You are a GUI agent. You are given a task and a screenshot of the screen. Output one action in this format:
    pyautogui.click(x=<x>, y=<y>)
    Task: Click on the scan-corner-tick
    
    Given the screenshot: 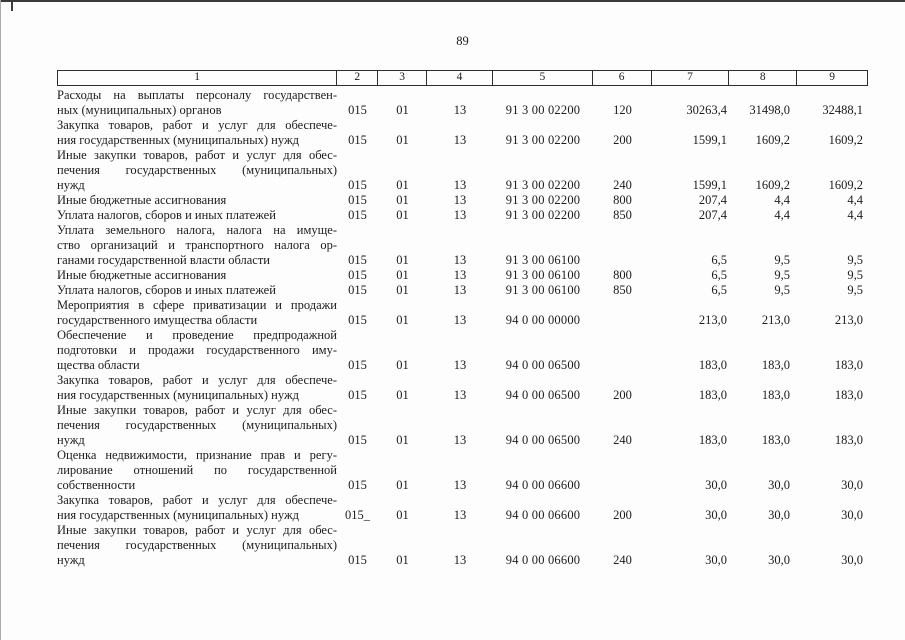 What is the action you would take?
    pyautogui.click(x=12, y=5)
    